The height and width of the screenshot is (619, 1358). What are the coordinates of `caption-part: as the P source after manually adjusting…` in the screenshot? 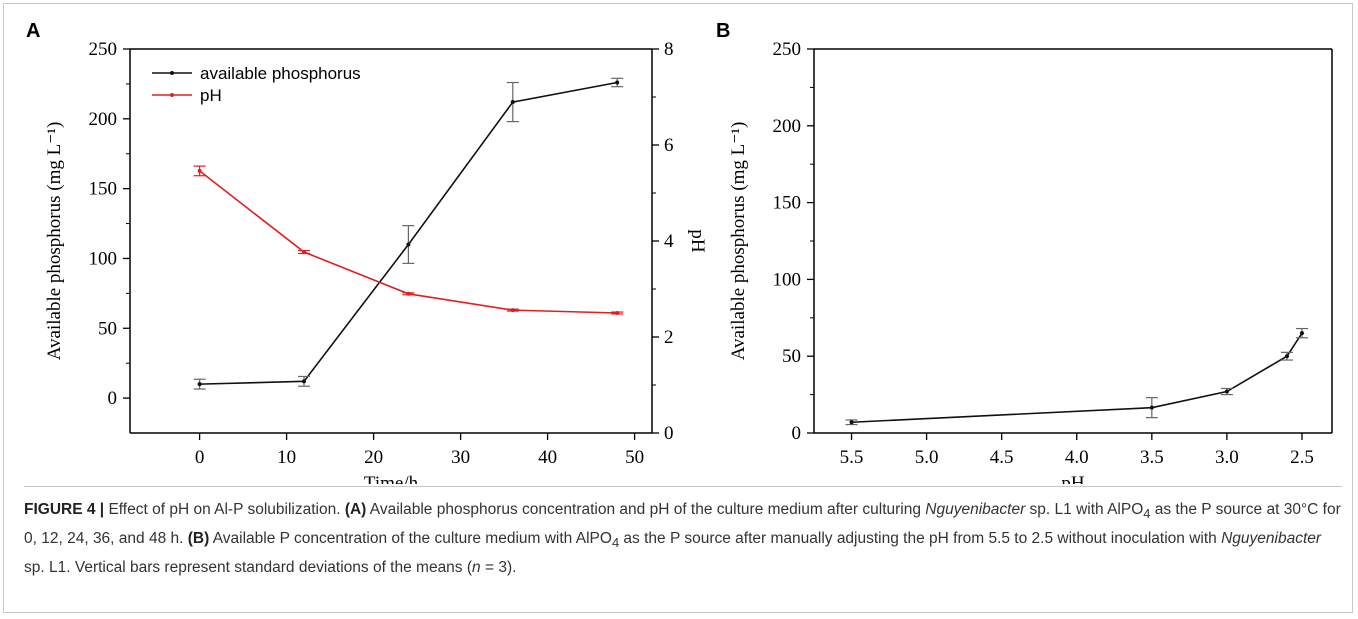 It's located at (920, 539).